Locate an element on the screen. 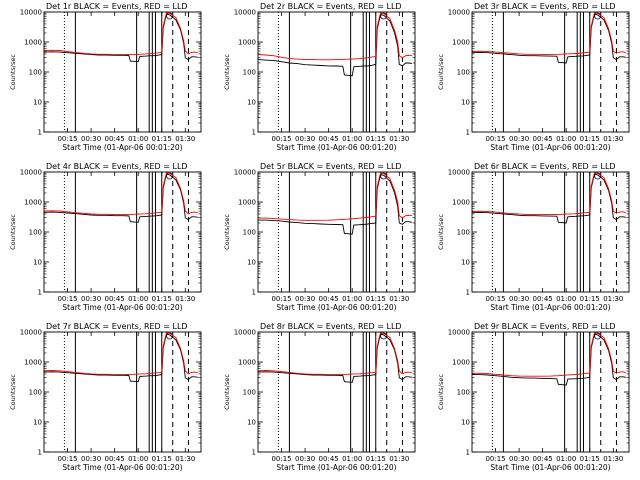 The height and width of the screenshot is (480, 640). panel-title: Det 3r BLACK = Events, RED = LLD is located at coordinates (545, 6).